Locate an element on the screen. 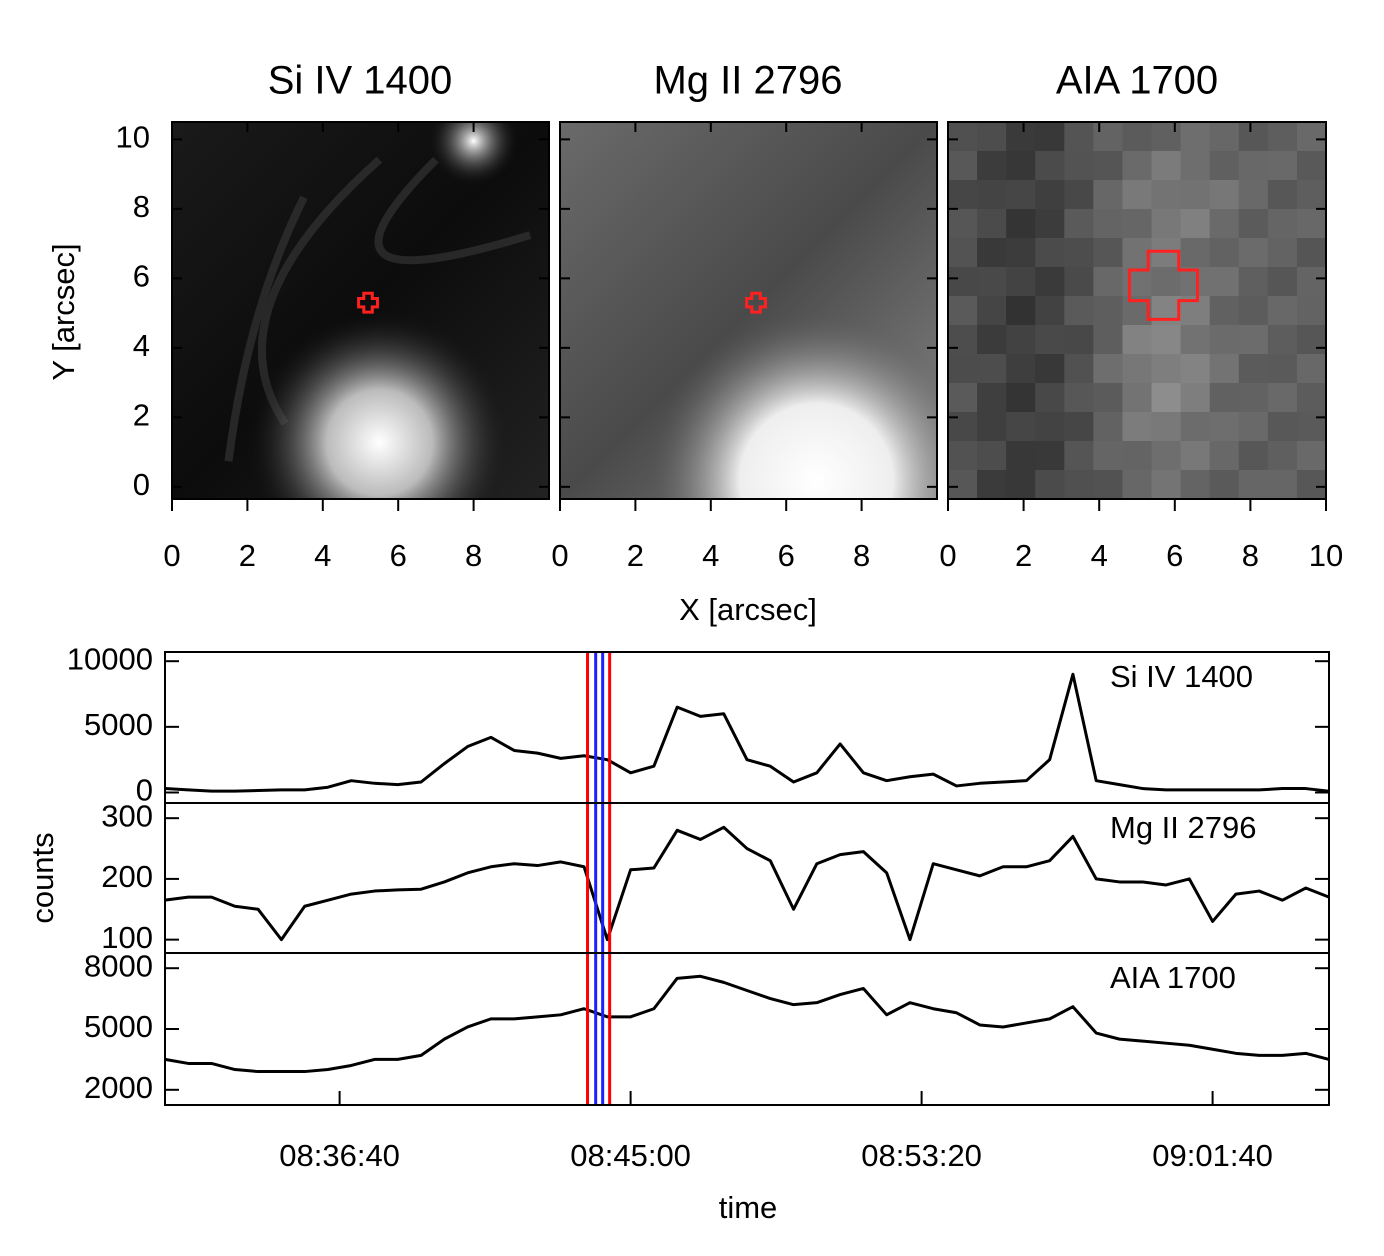  marker is located at coordinates (368, 302).